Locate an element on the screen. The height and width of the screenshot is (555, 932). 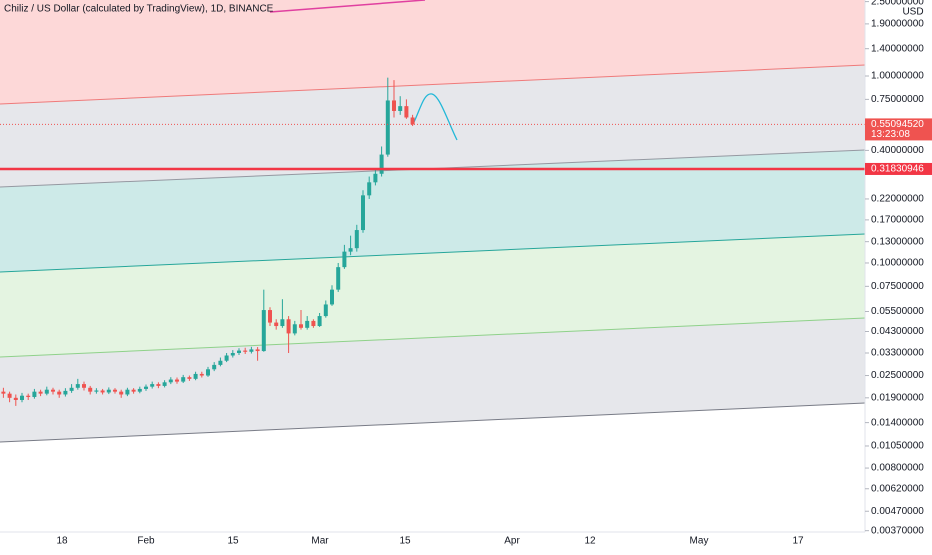
y-tick-label: 0.07500000 is located at coordinates (897, 286).